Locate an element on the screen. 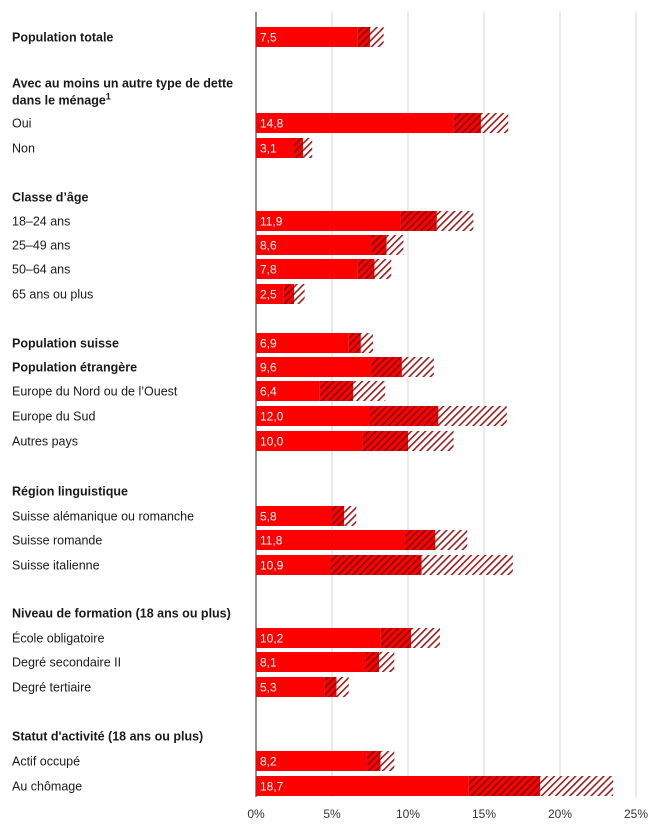 This screenshot has width=653, height=828. data-label: 12,0 is located at coordinates (272, 417).